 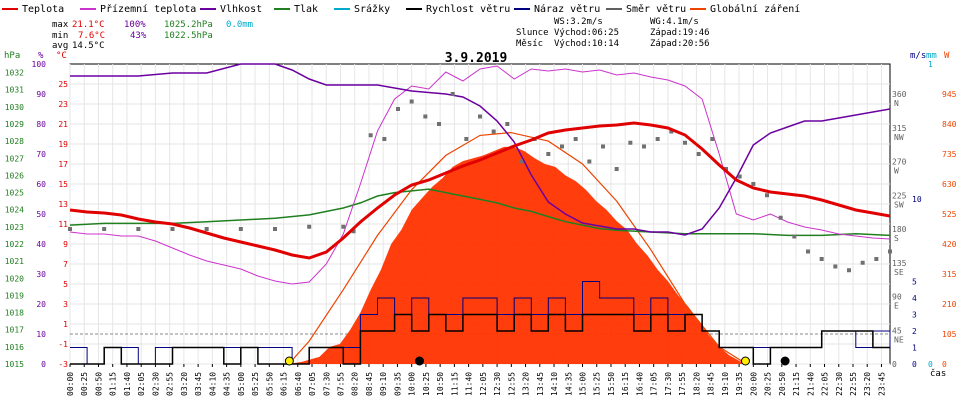 What do you see at coordinates (65, 284) in the screenshot?
I see `temp-tick-label: 5` at bounding box center [65, 284].